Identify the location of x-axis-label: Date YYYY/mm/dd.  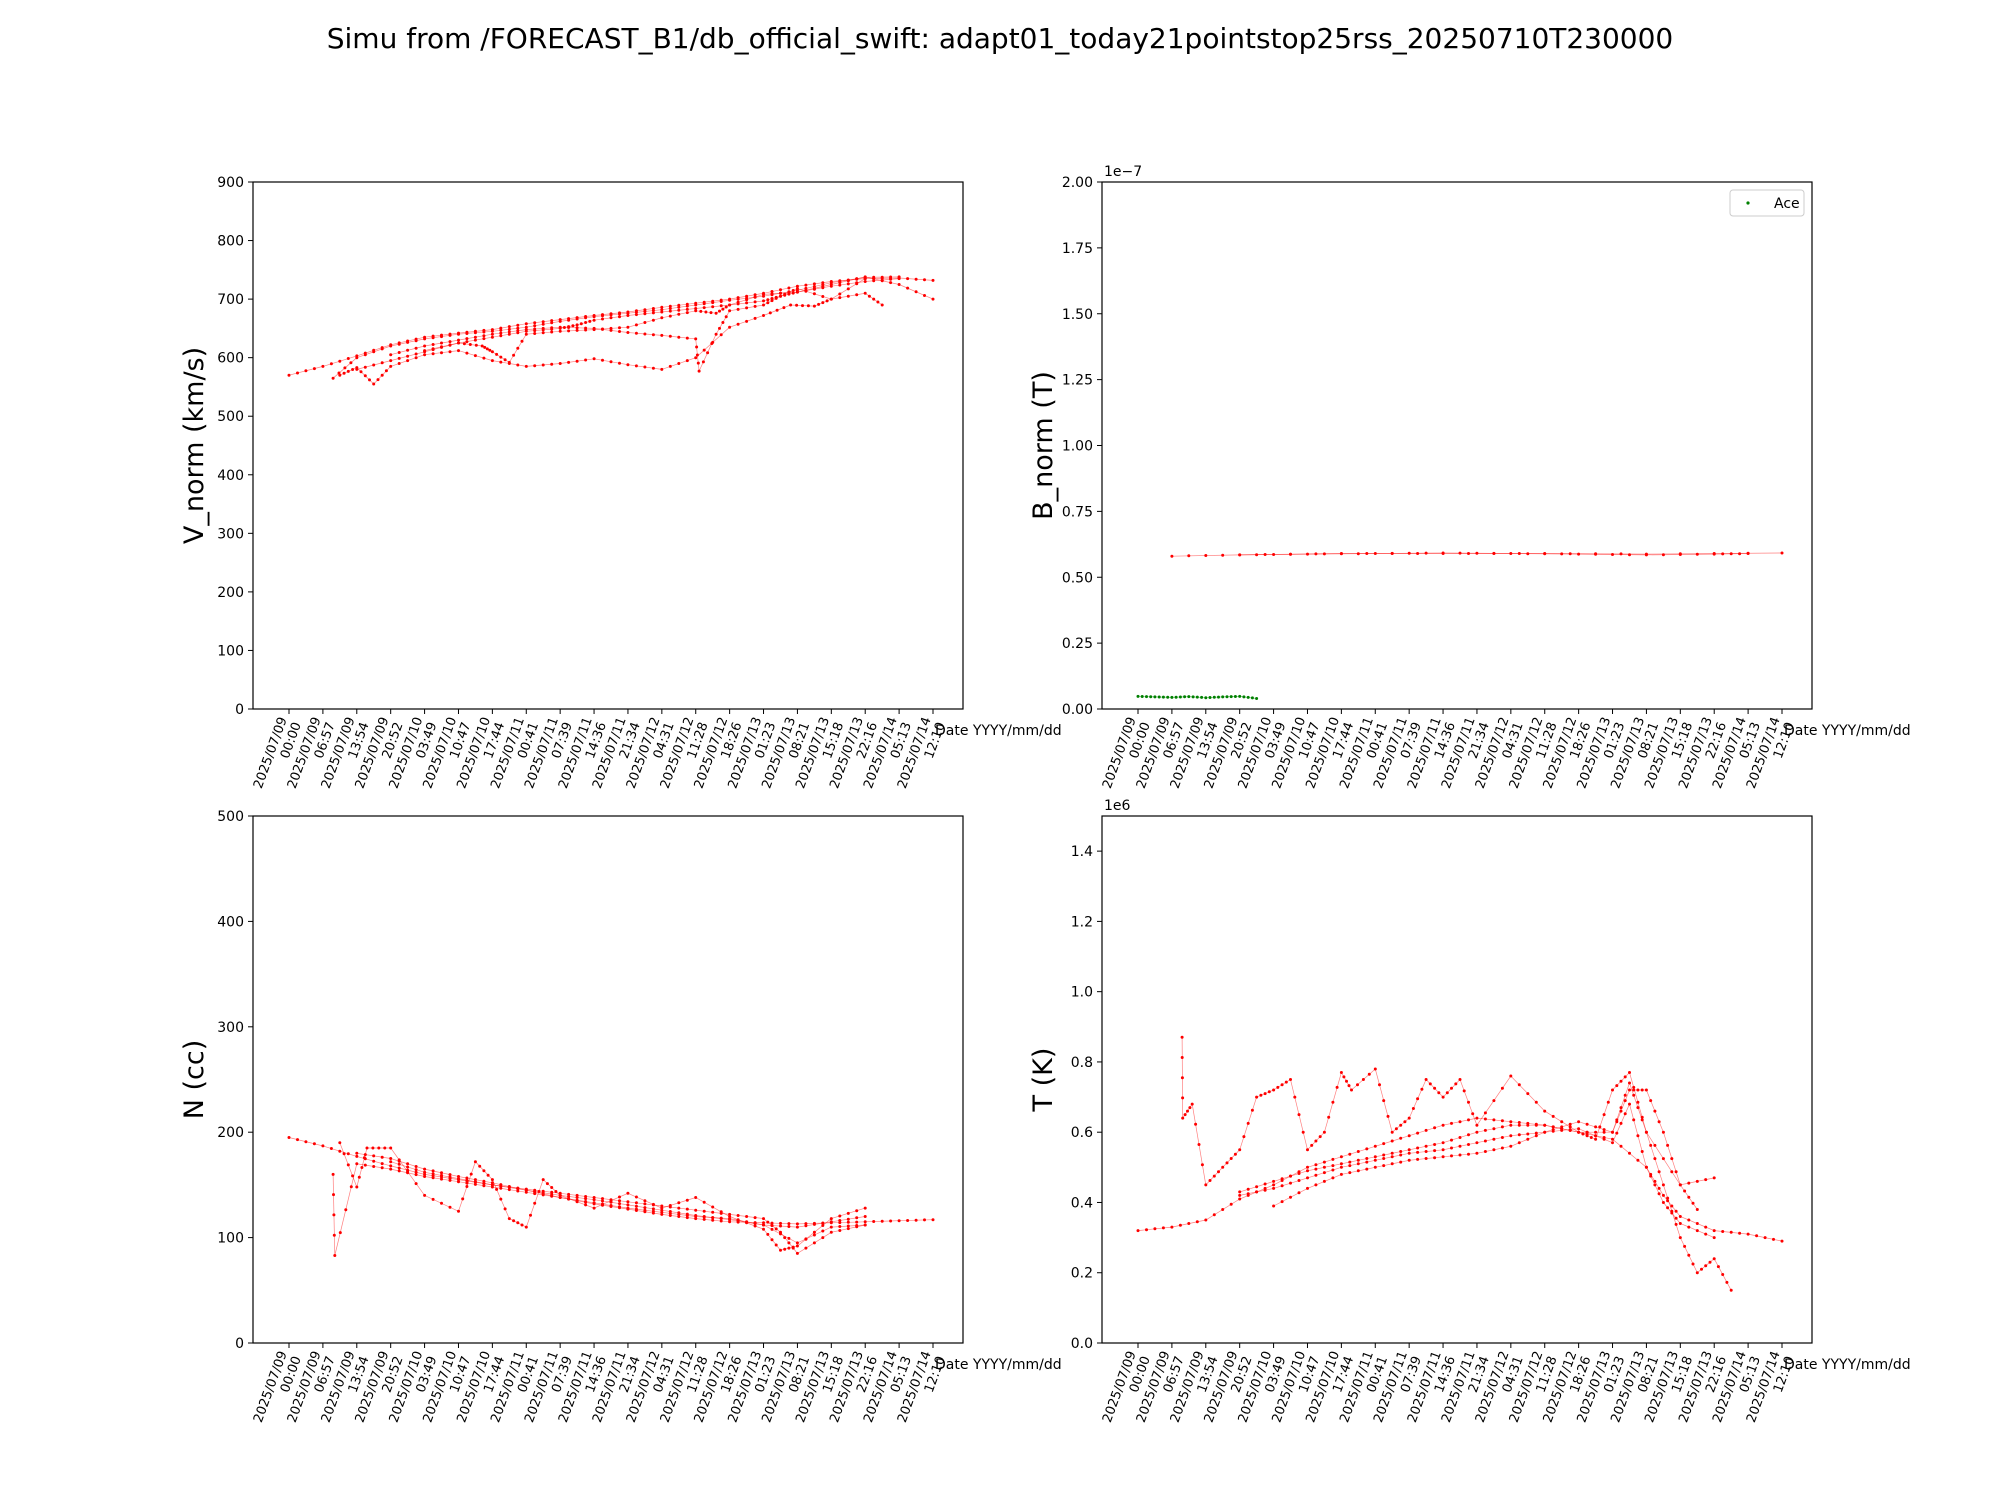
(998, 731).